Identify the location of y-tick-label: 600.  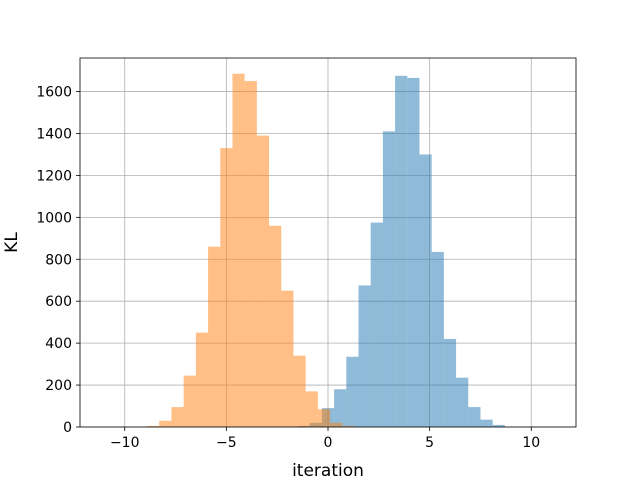
(58, 302).